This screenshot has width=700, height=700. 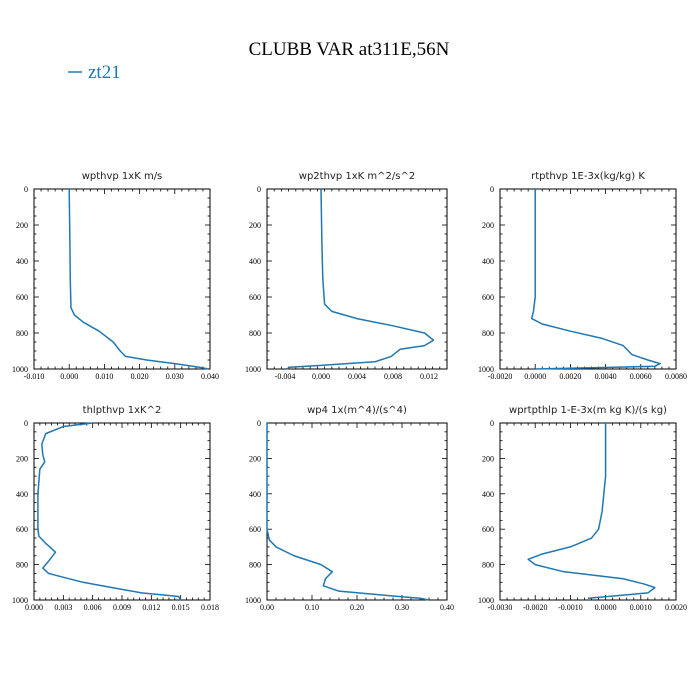 I want to click on panel-title: wp4 1x(m^4)/(s^4), so click(x=357, y=410).